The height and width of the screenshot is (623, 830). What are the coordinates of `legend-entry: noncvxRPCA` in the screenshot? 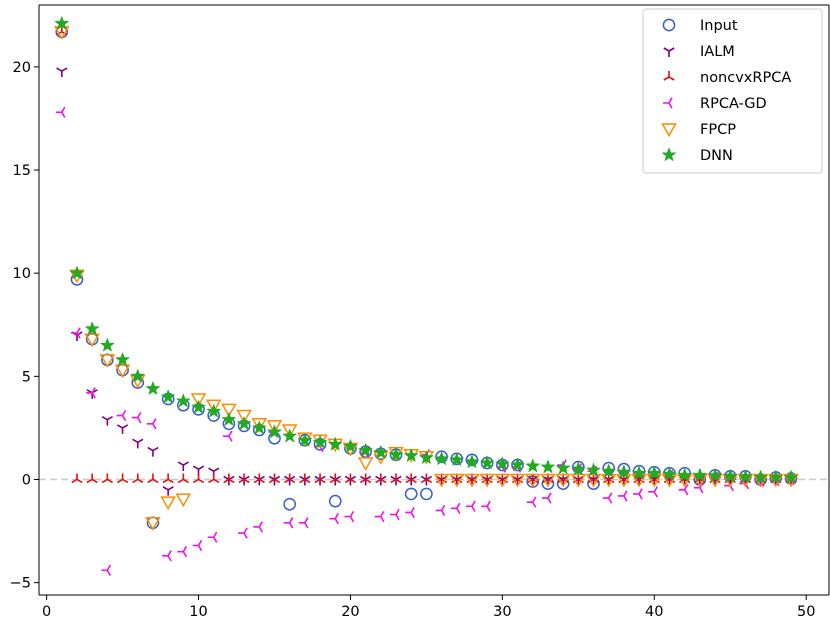 It's located at (727, 78).